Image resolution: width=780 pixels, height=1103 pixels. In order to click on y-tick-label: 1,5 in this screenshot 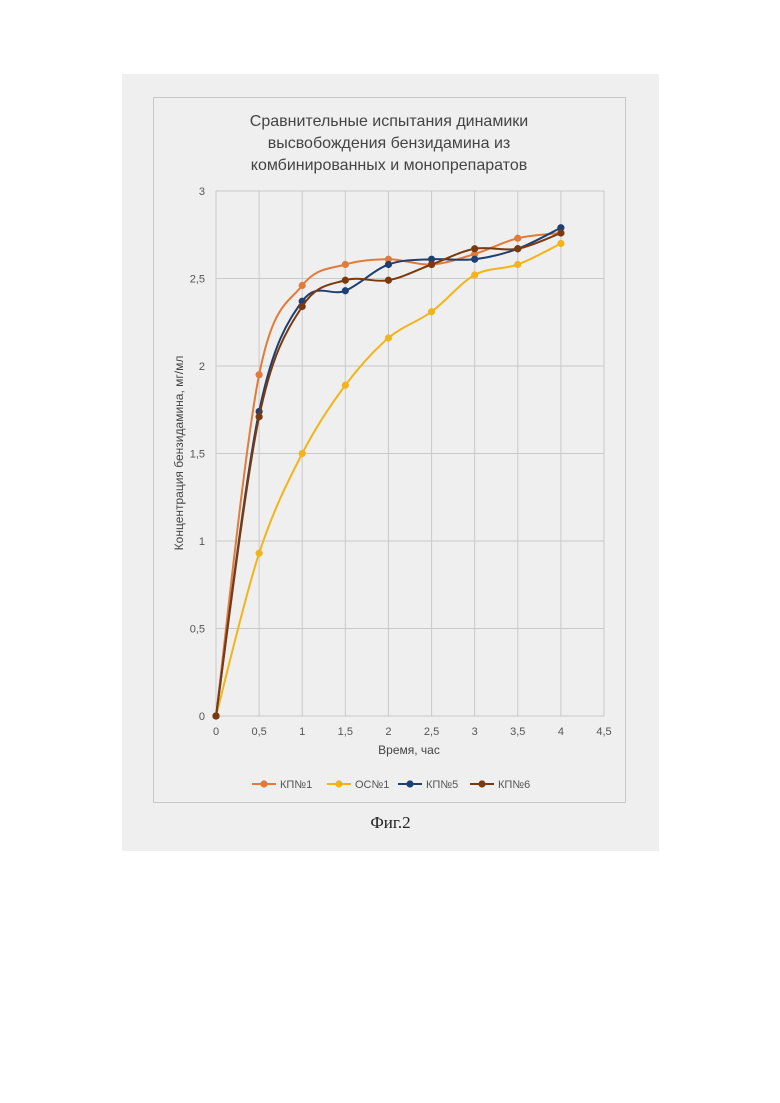, I will do `click(197, 455)`.